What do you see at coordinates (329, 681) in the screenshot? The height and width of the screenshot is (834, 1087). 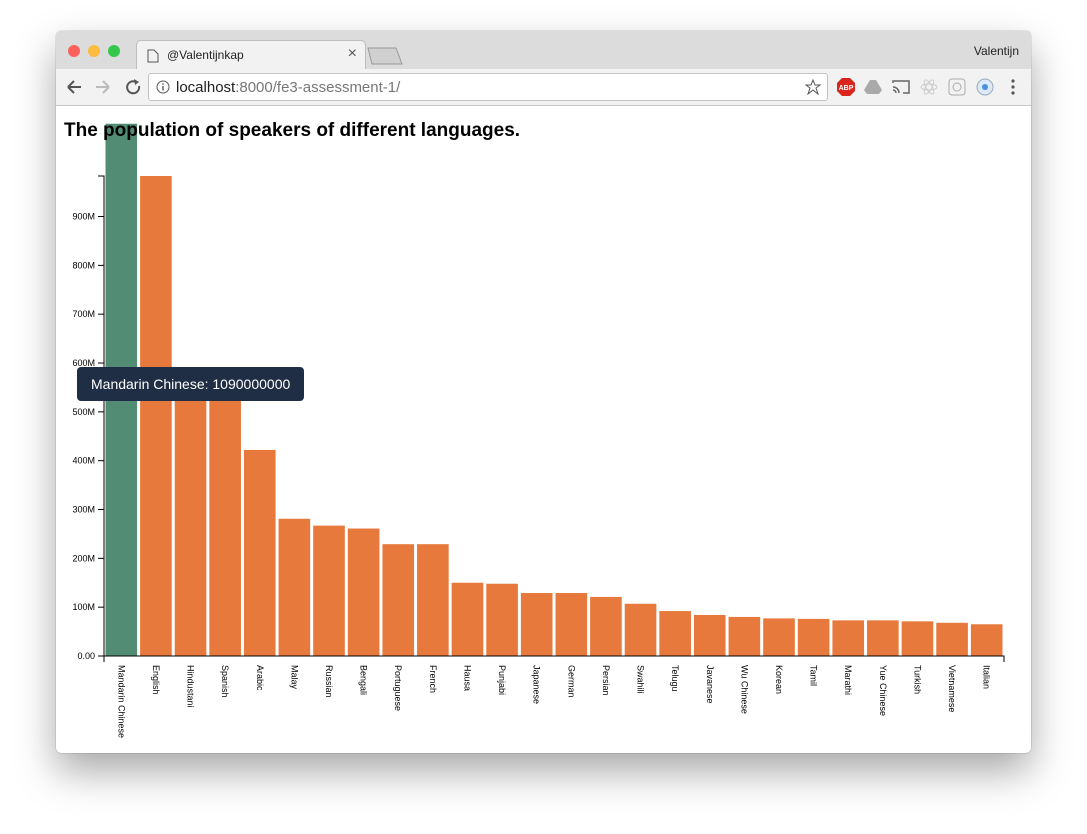 I see `x-tick-label: Russian` at bounding box center [329, 681].